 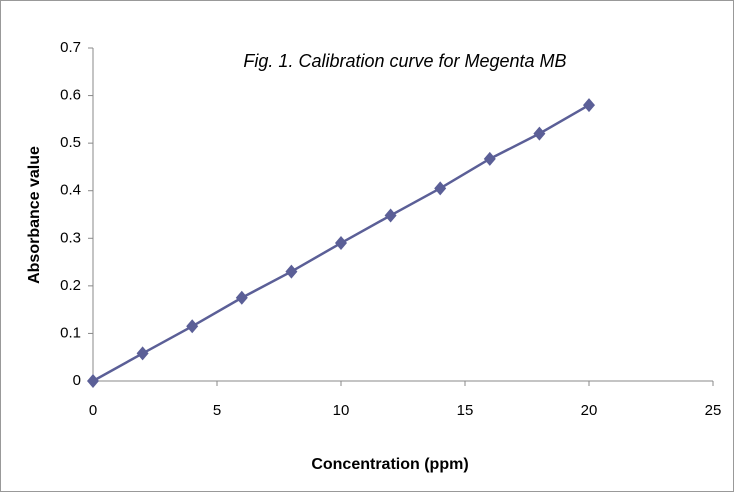 I want to click on x-tick-label: 25, so click(x=713, y=410).